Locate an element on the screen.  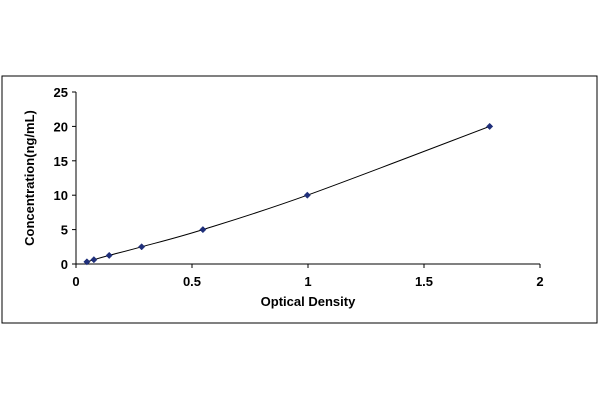
y-tick-label: 25 is located at coordinates (61, 92).